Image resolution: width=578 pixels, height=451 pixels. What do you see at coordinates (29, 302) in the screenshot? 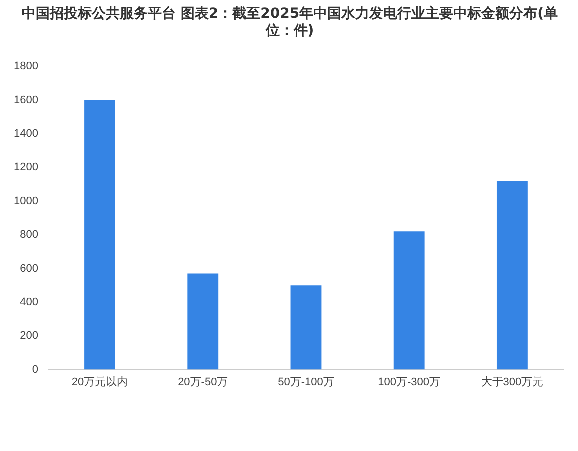
I see `y-tick-label: 400` at bounding box center [29, 302].